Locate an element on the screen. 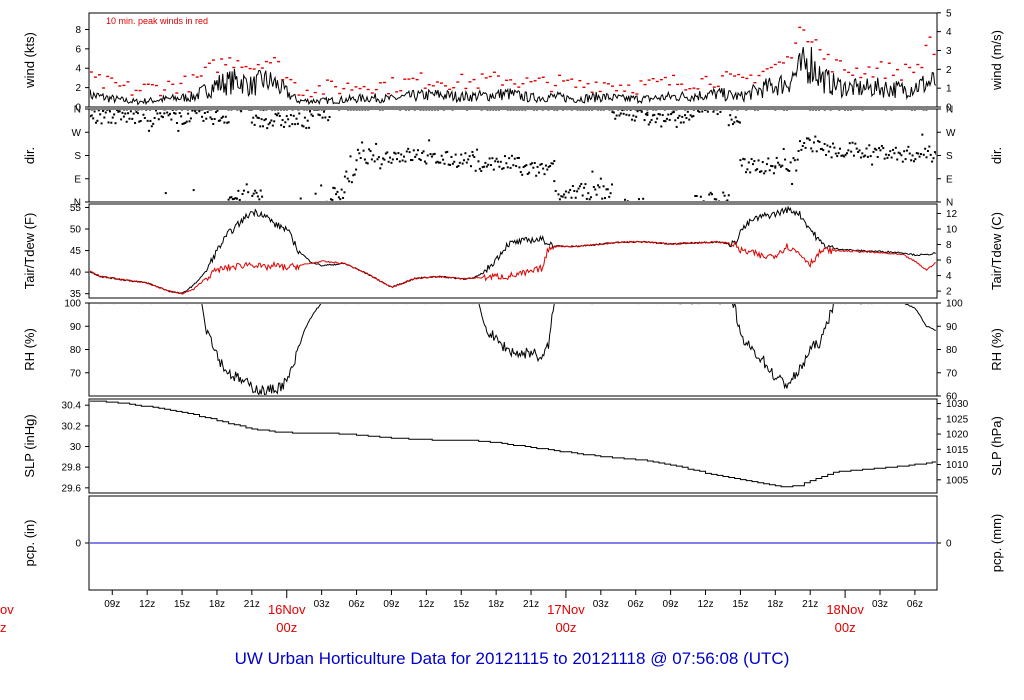  clipped-day-label: ov is located at coordinates (7, 609).